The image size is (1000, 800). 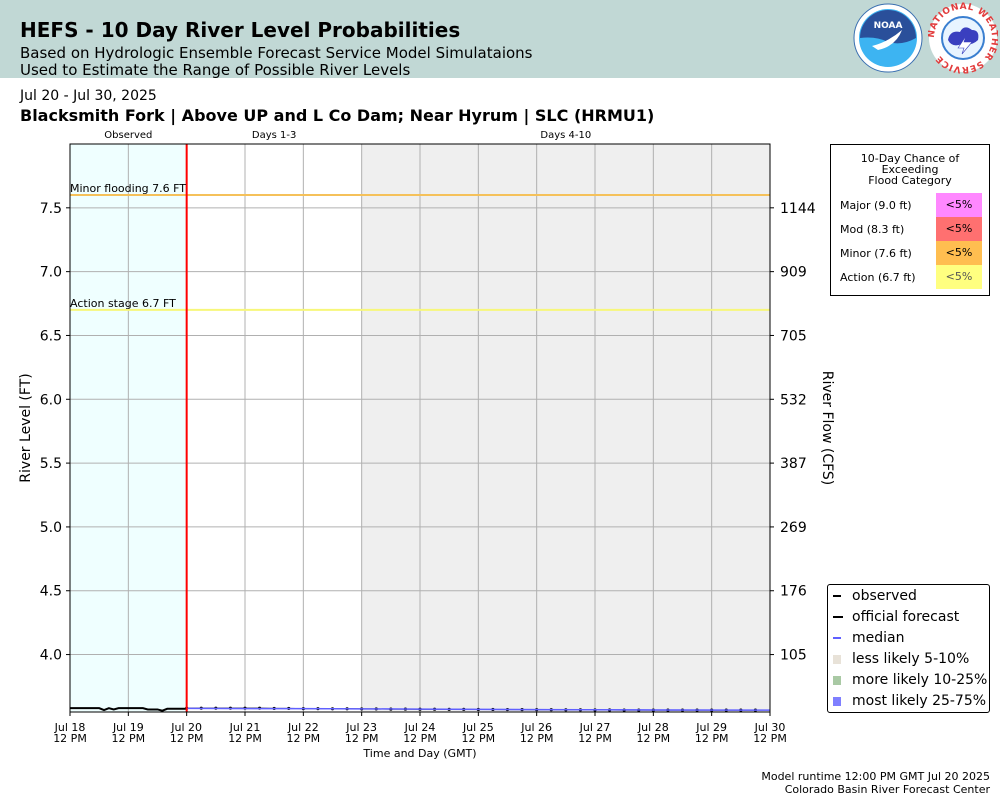 I want to click on y2-tick-label: 532, so click(x=793, y=400).